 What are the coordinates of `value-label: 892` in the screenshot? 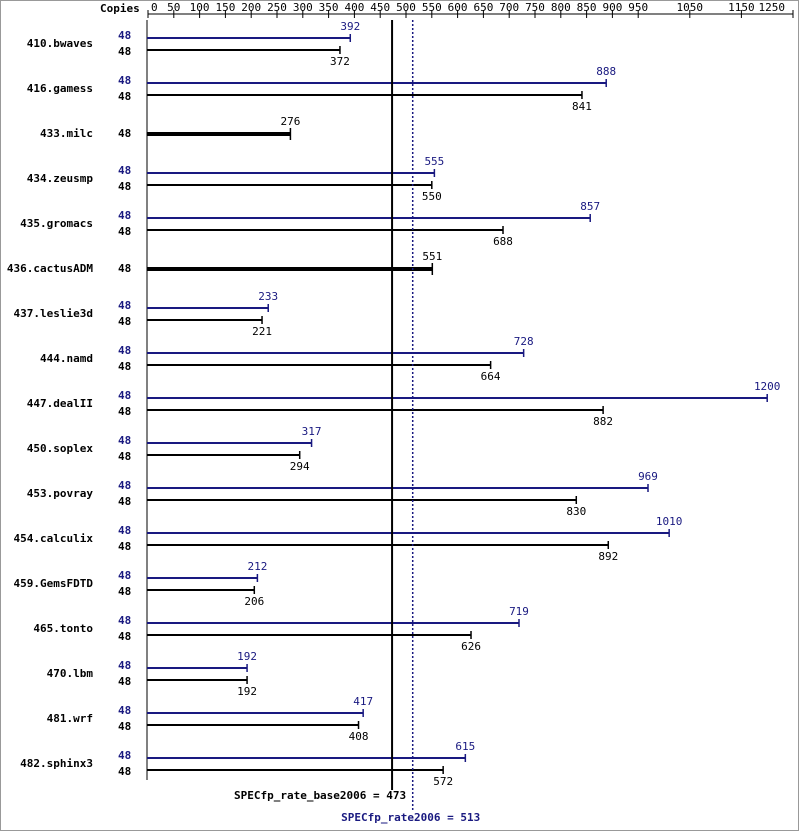 It's located at (608, 556).